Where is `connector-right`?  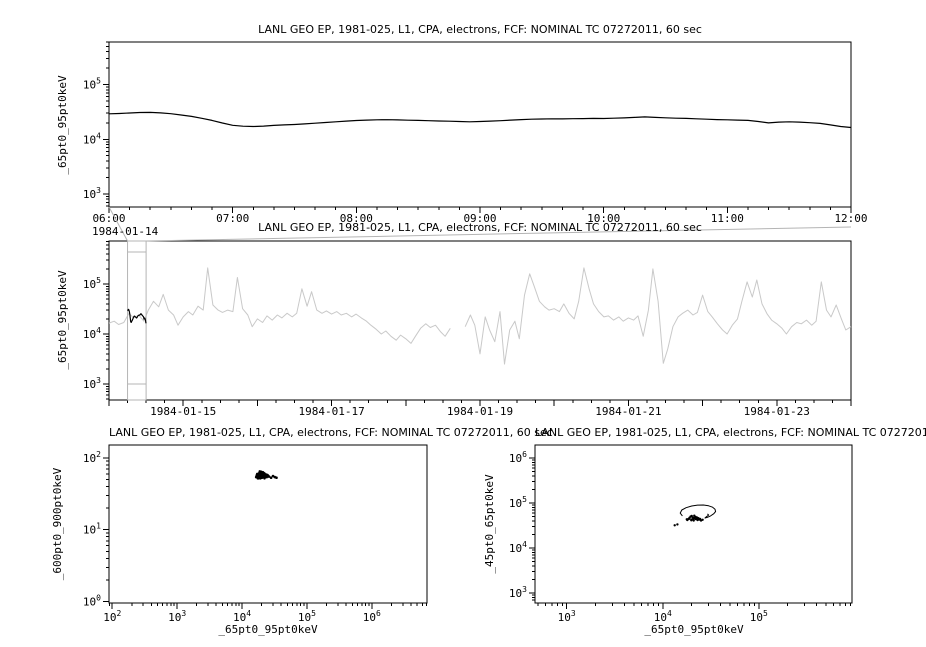 connector-right is located at coordinates (499, 234).